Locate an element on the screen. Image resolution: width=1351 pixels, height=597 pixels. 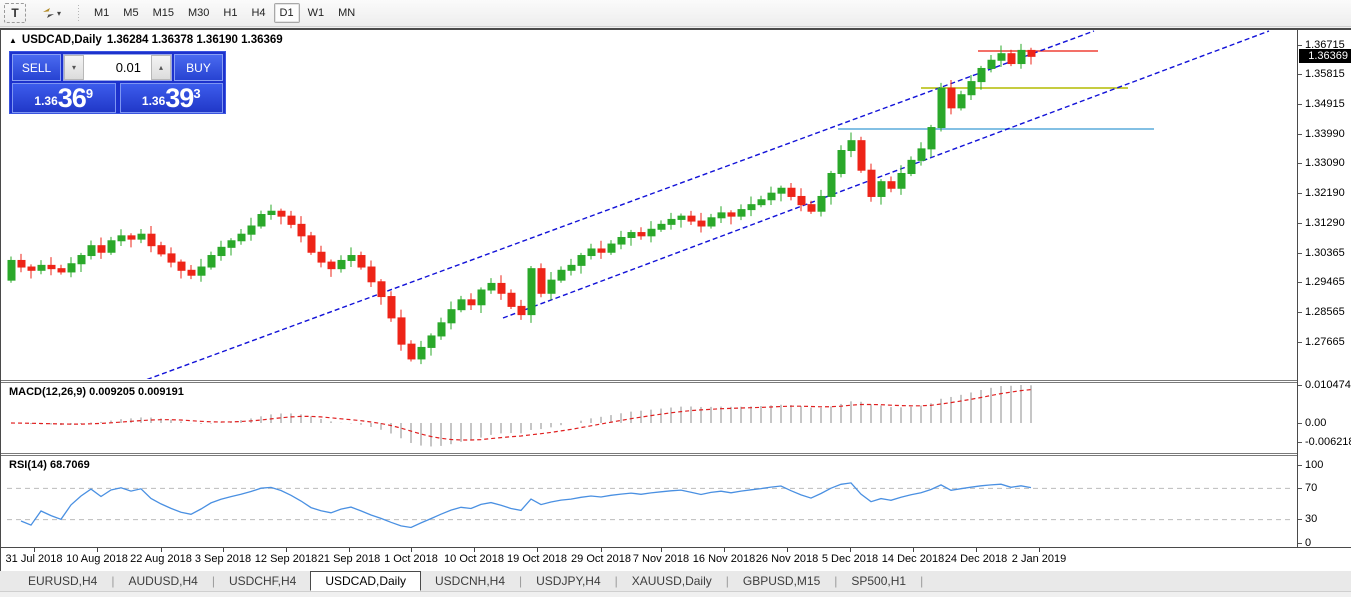
price-axis-label: 1.33990 is located at coordinates (1325, 134).